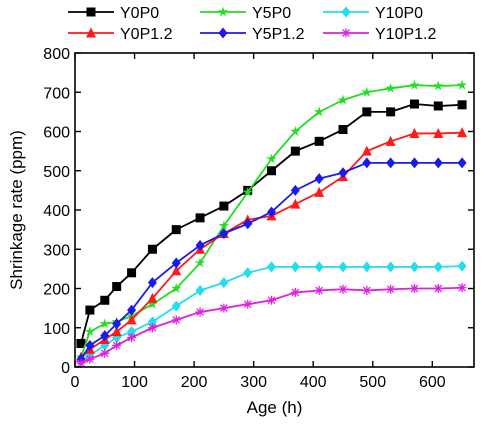 This screenshot has width=484, height=427. Describe the element at coordinates (245, 13) in the screenshot. I see `legend-item-y5p0: Y5P0` at that location.